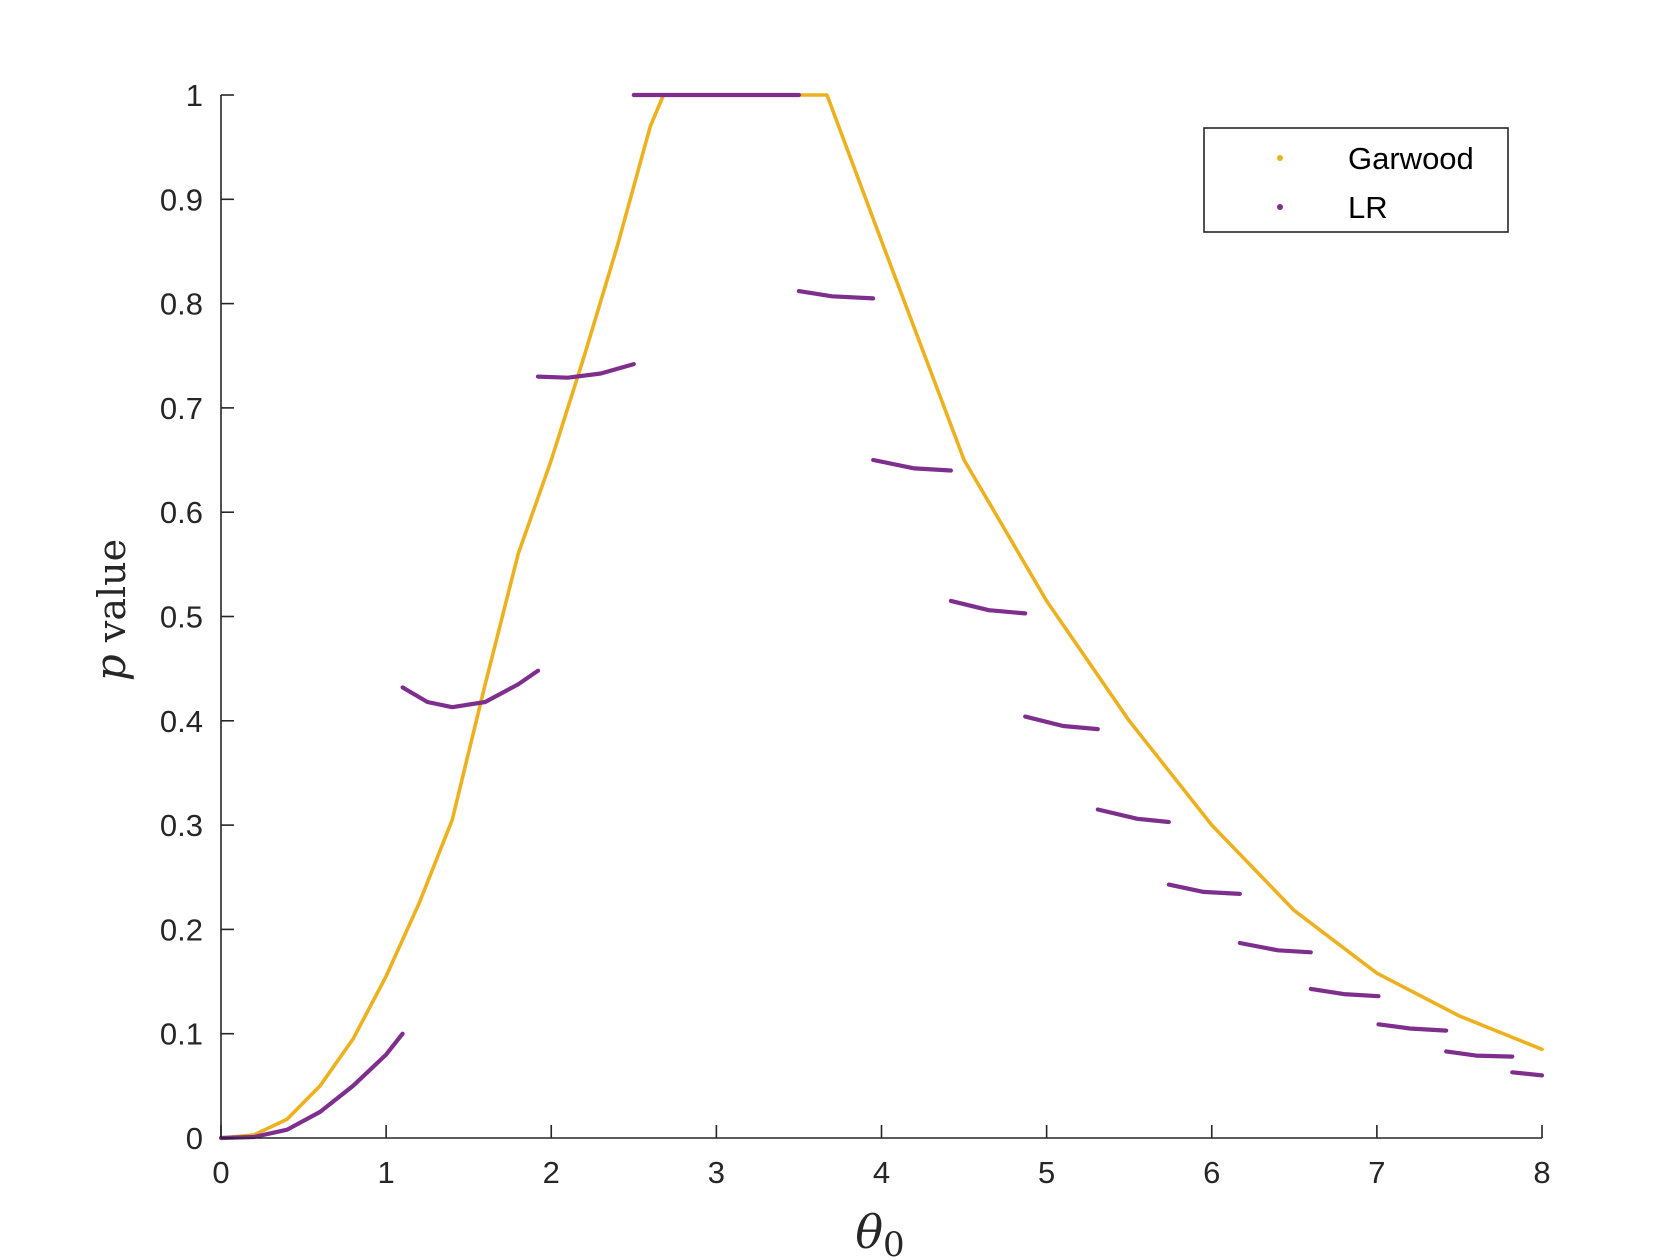 The width and height of the screenshot is (1680, 1260). What do you see at coordinates (1211, 1172) in the screenshot?
I see `x-tick-label: 6` at bounding box center [1211, 1172].